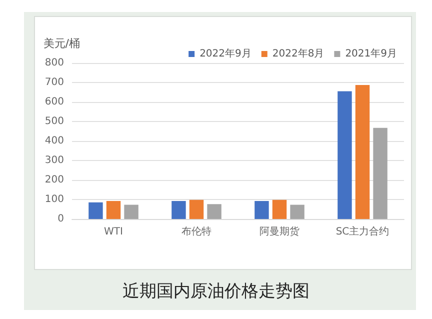  What do you see at coordinates (280, 232) in the screenshot?
I see `x-tick-label: 阿曼期货` at bounding box center [280, 232].